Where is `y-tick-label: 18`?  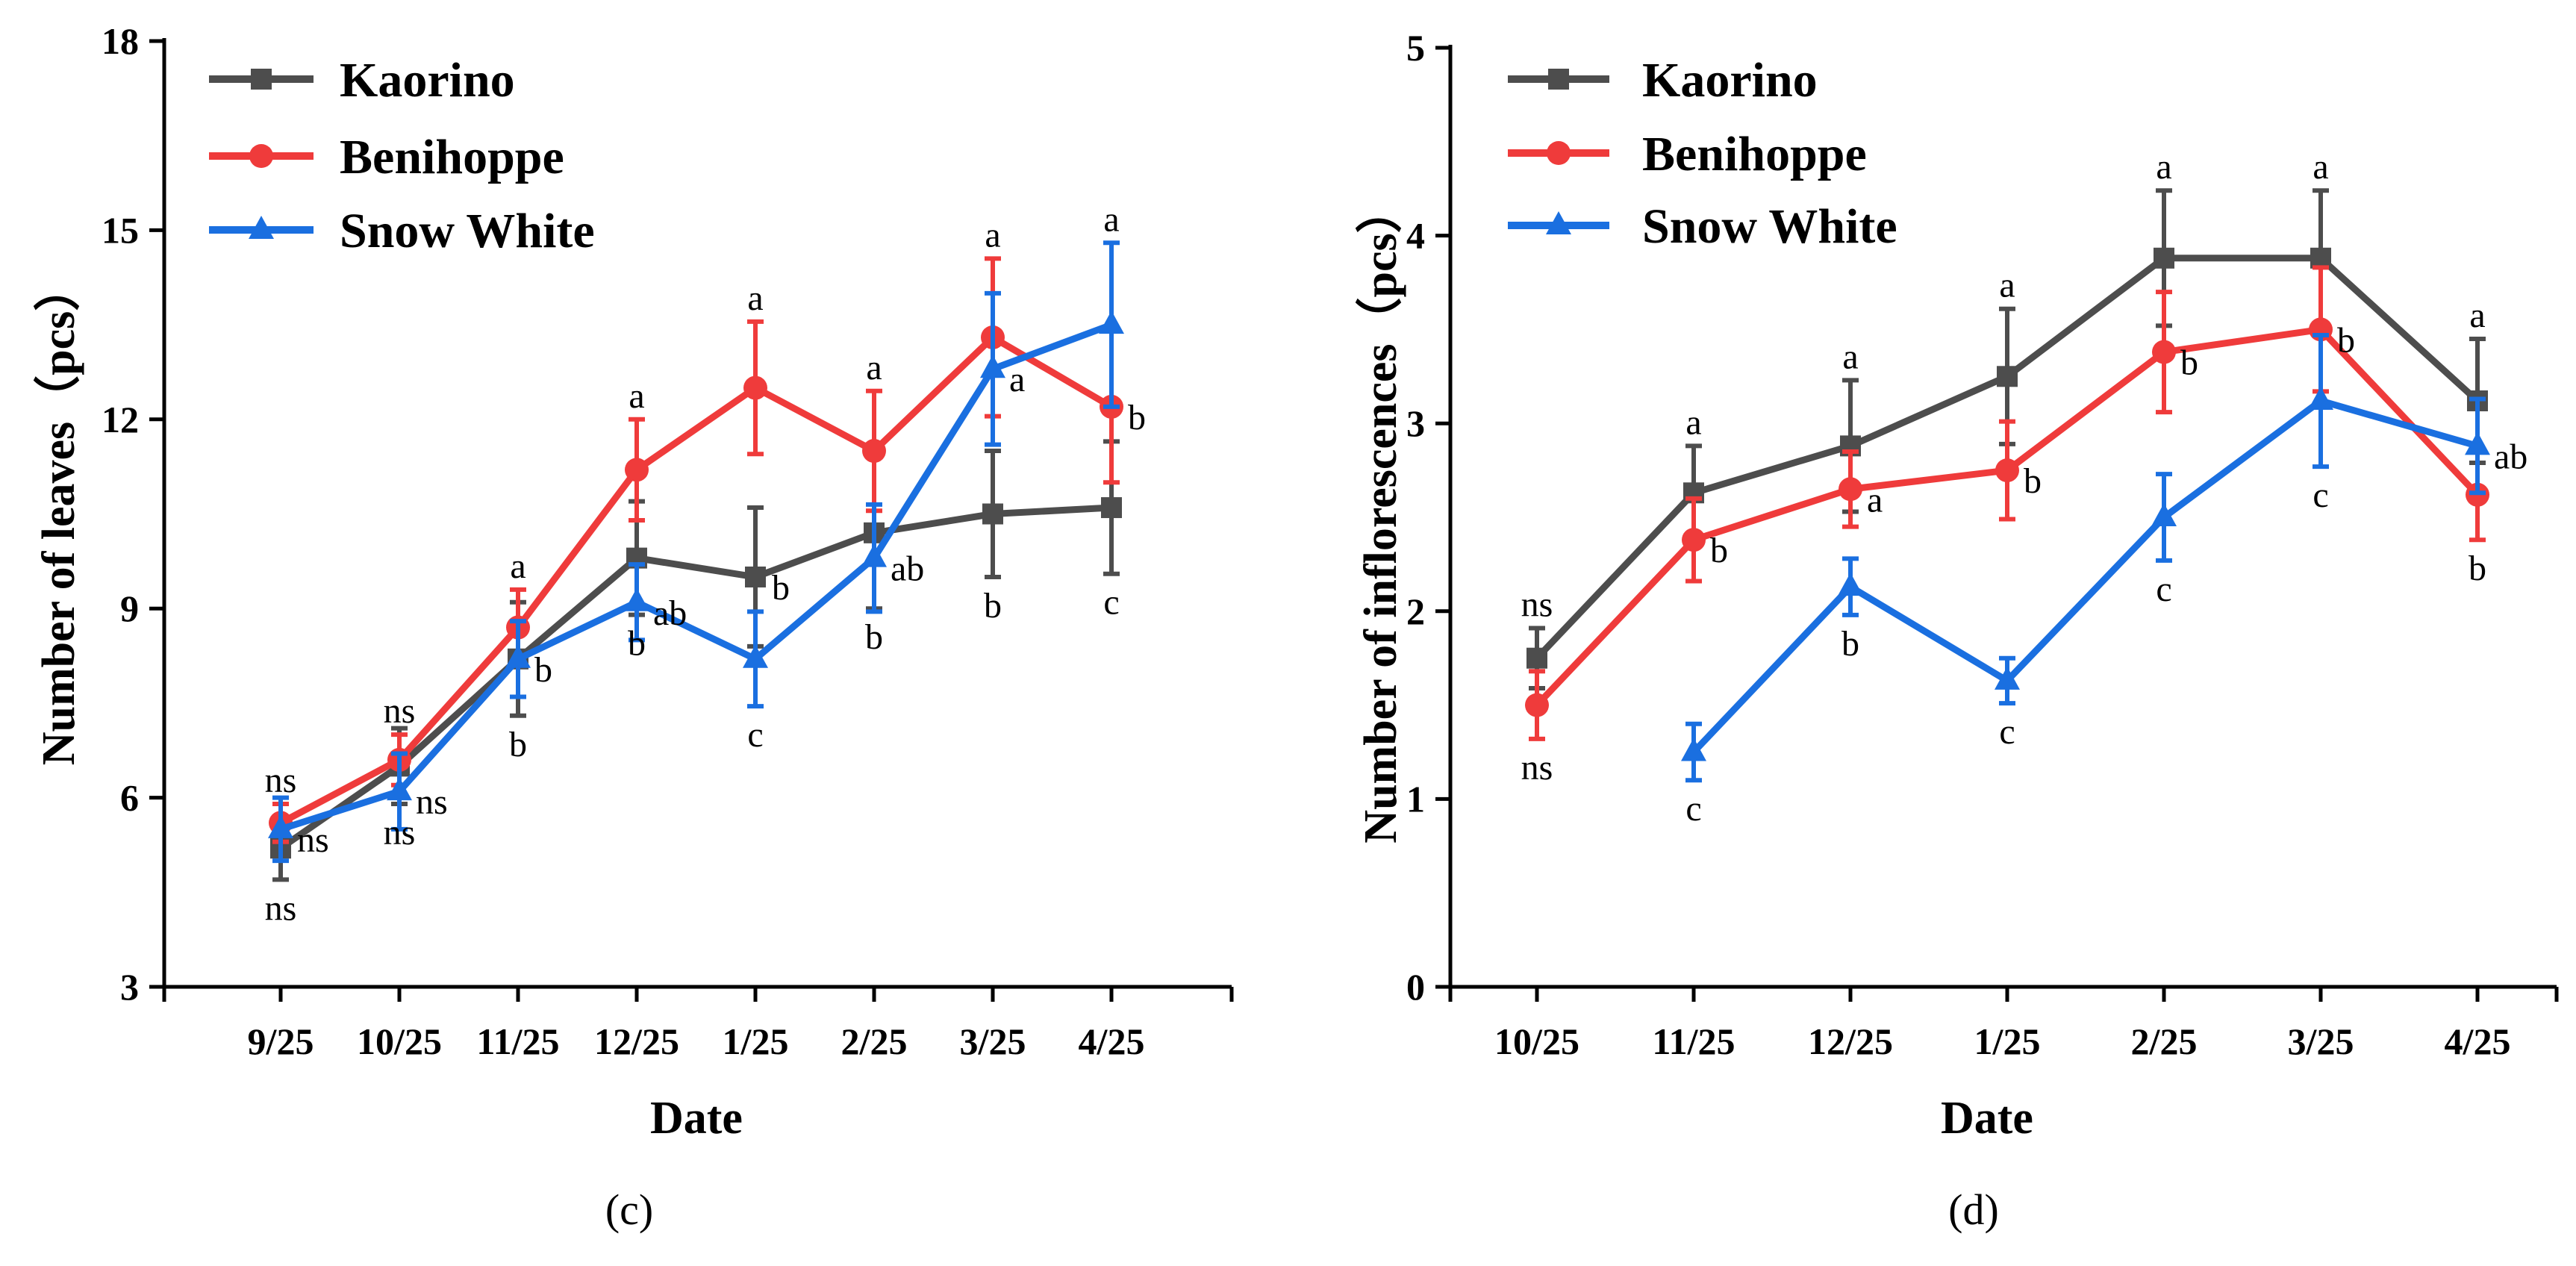
y-tick-label: 18 is located at coordinates (120, 41).